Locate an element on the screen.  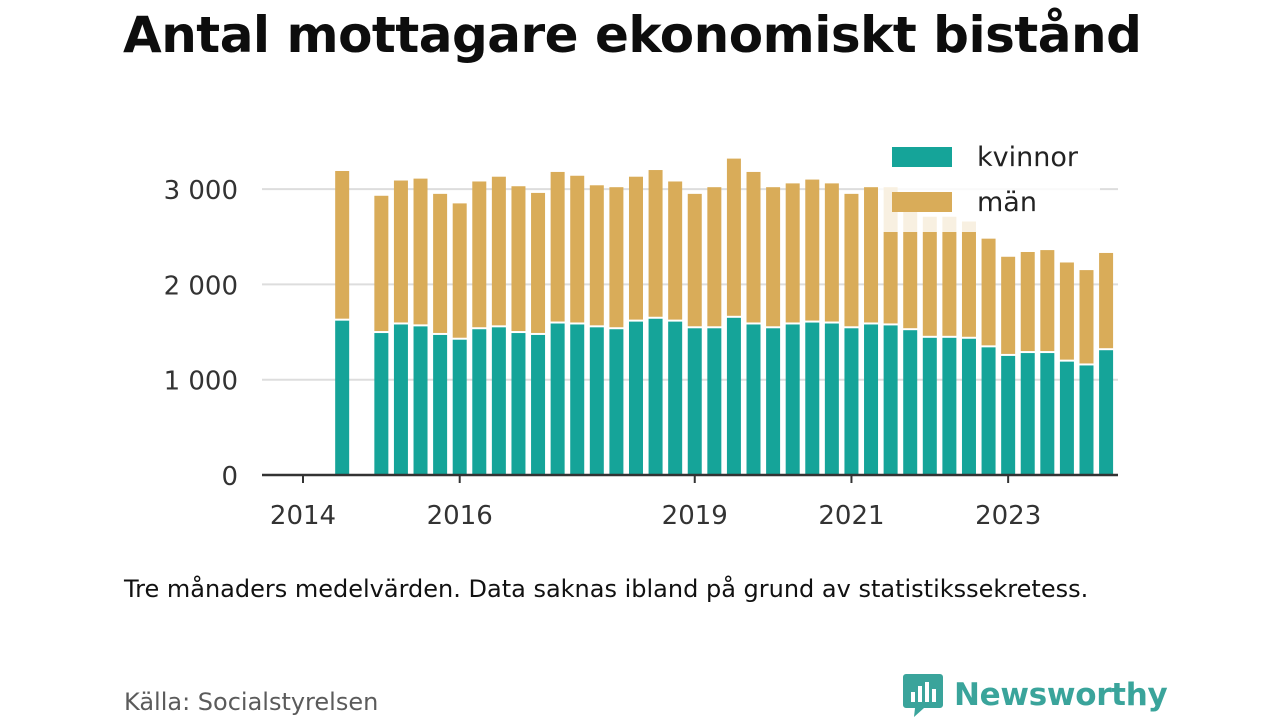
chart-title: Antal mottagare ekonomiskt bistånd is located at coordinates (632, 35).